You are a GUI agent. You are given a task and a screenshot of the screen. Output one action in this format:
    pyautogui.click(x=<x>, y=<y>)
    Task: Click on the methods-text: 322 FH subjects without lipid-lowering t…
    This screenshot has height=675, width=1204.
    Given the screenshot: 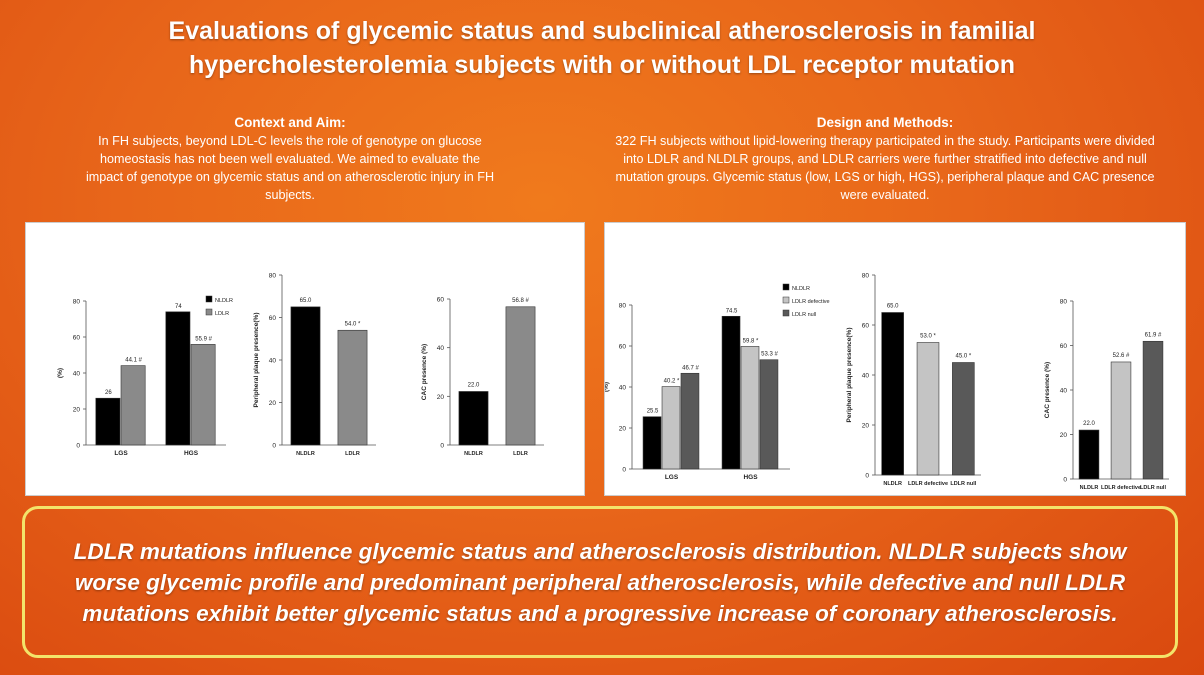 What is the action you would take?
    pyautogui.click(x=885, y=168)
    